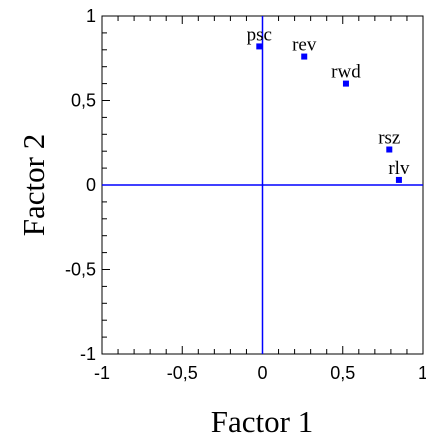 The width and height of the screenshot is (426, 442). What do you see at coordinates (346, 72) in the screenshot?
I see `point-label-rwd: rwd` at bounding box center [346, 72].